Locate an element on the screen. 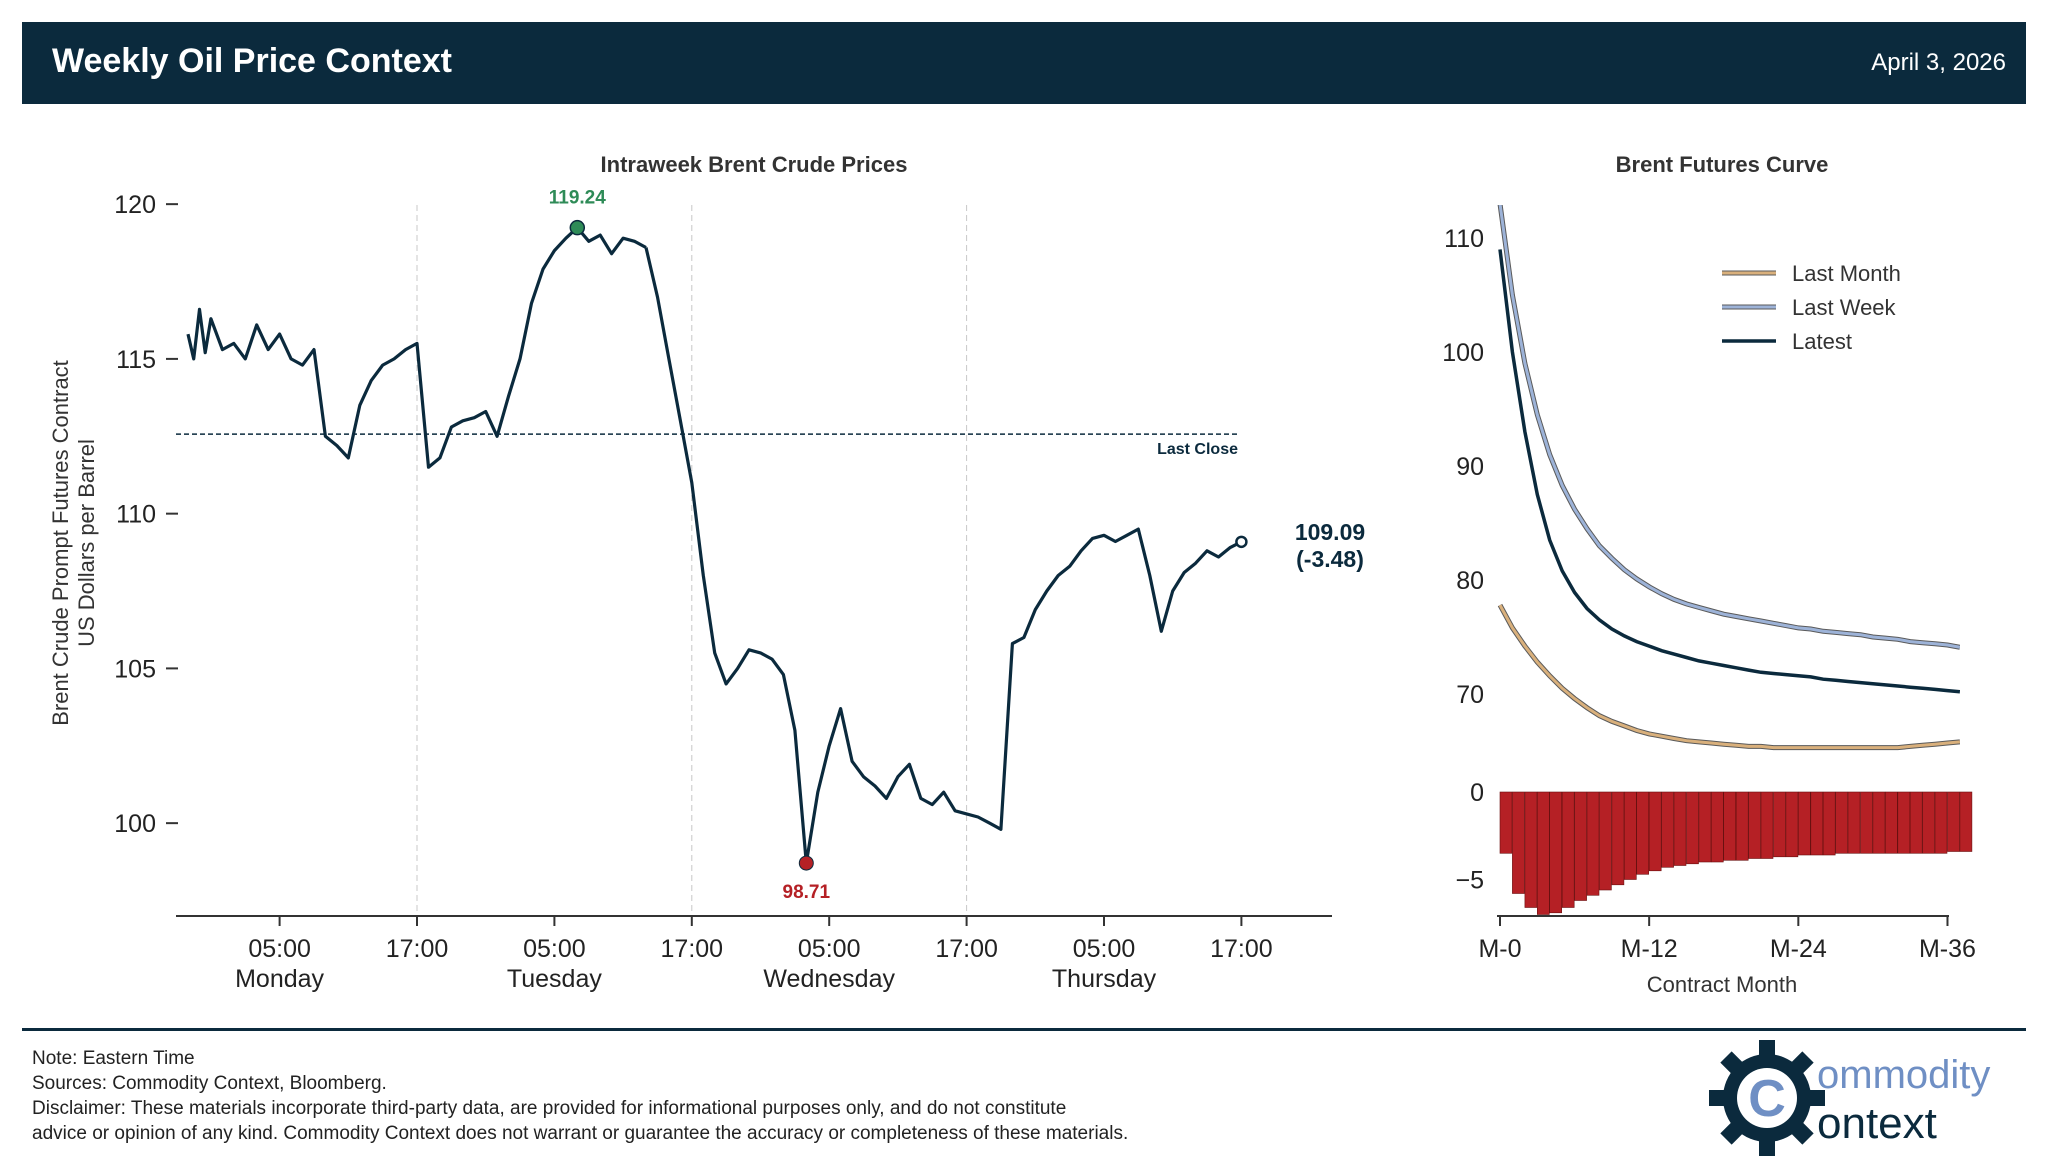 The width and height of the screenshot is (2048, 1169). last-close-label: Last Close is located at coordinates (1197, 449).